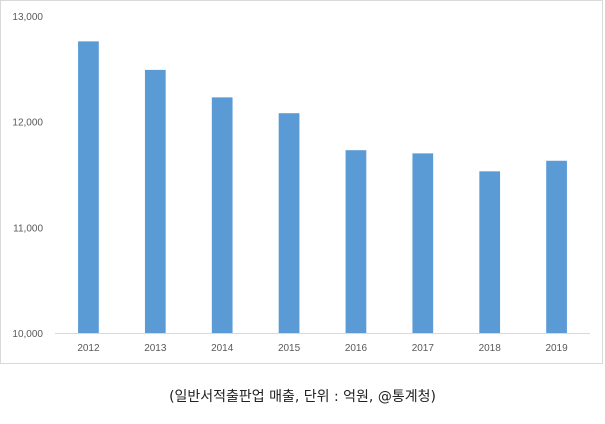  Describe the element at coordinates (88, 348) in the screenshot. I see `x-tick-label: 2012` at that location.